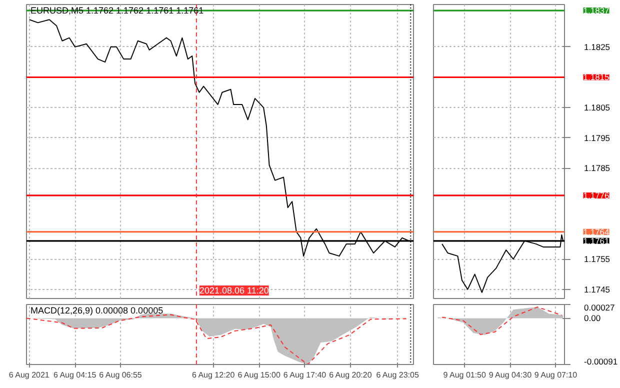  I want to click on x-tick-label: 9 Aug 04:30, so click(510, 375).